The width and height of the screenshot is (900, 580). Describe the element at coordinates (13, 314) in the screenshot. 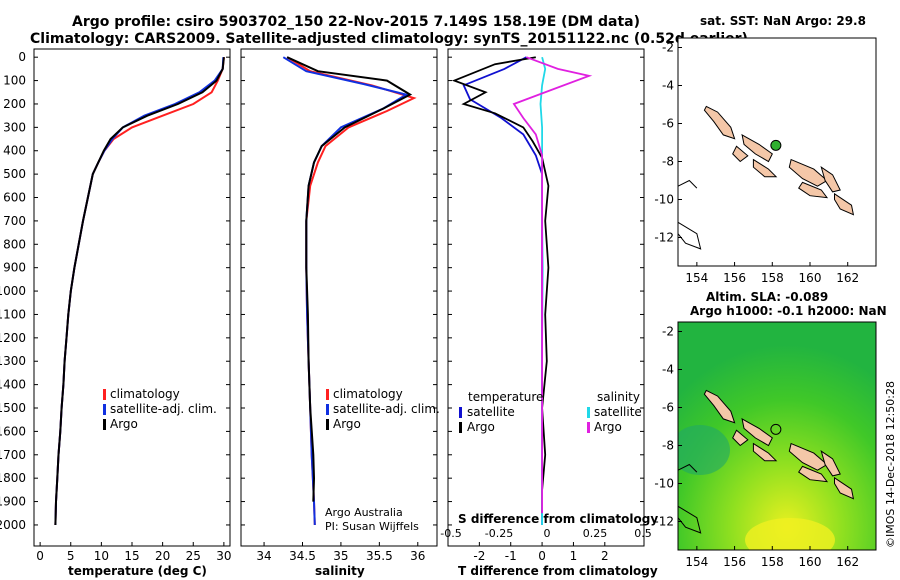

I see `depth-tick-label: 1100` at that location.